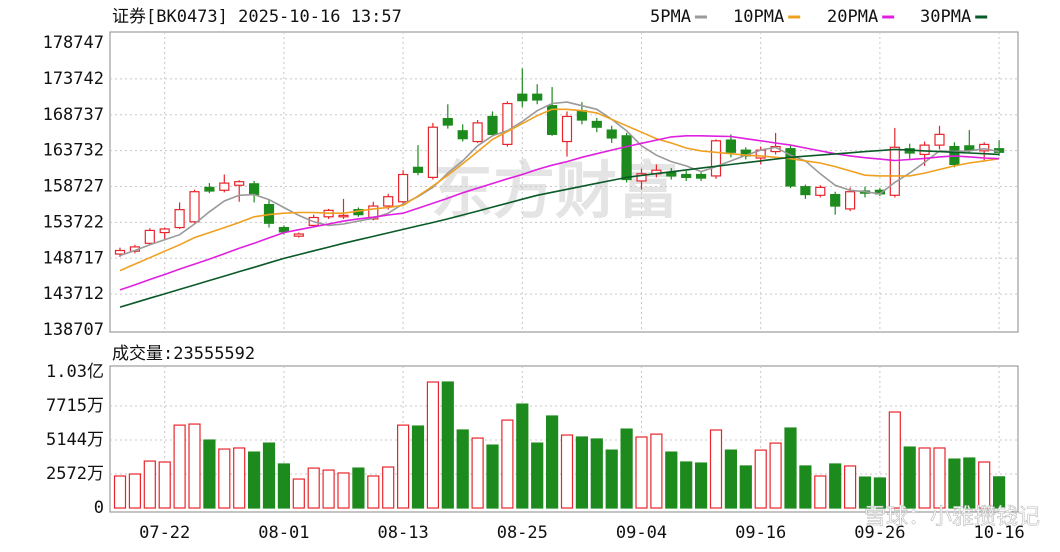 The image size is (1060, 552). I want to click on x-tick-label: 10-16, so click(999, 533).